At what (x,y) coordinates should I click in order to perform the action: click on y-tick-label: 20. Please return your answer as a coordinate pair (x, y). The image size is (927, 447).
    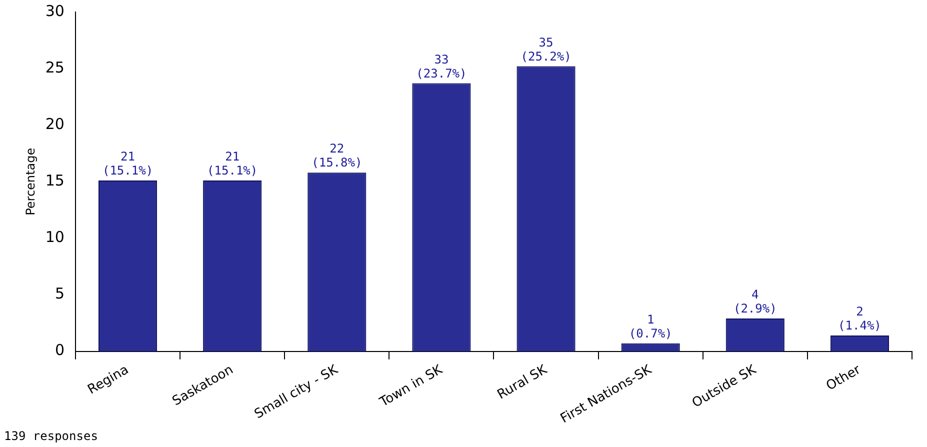
    Looking at the image, I should click on (54, 124).